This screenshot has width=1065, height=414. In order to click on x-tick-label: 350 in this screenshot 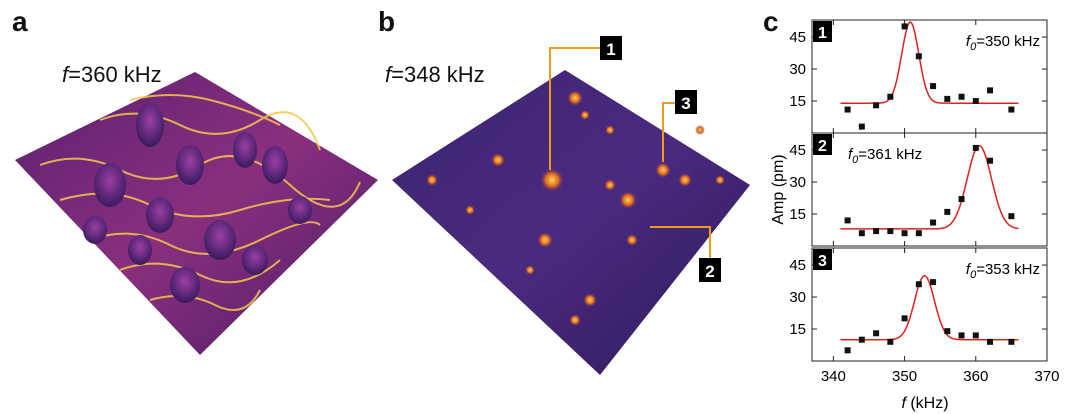, I will do `click(904, 376)`.